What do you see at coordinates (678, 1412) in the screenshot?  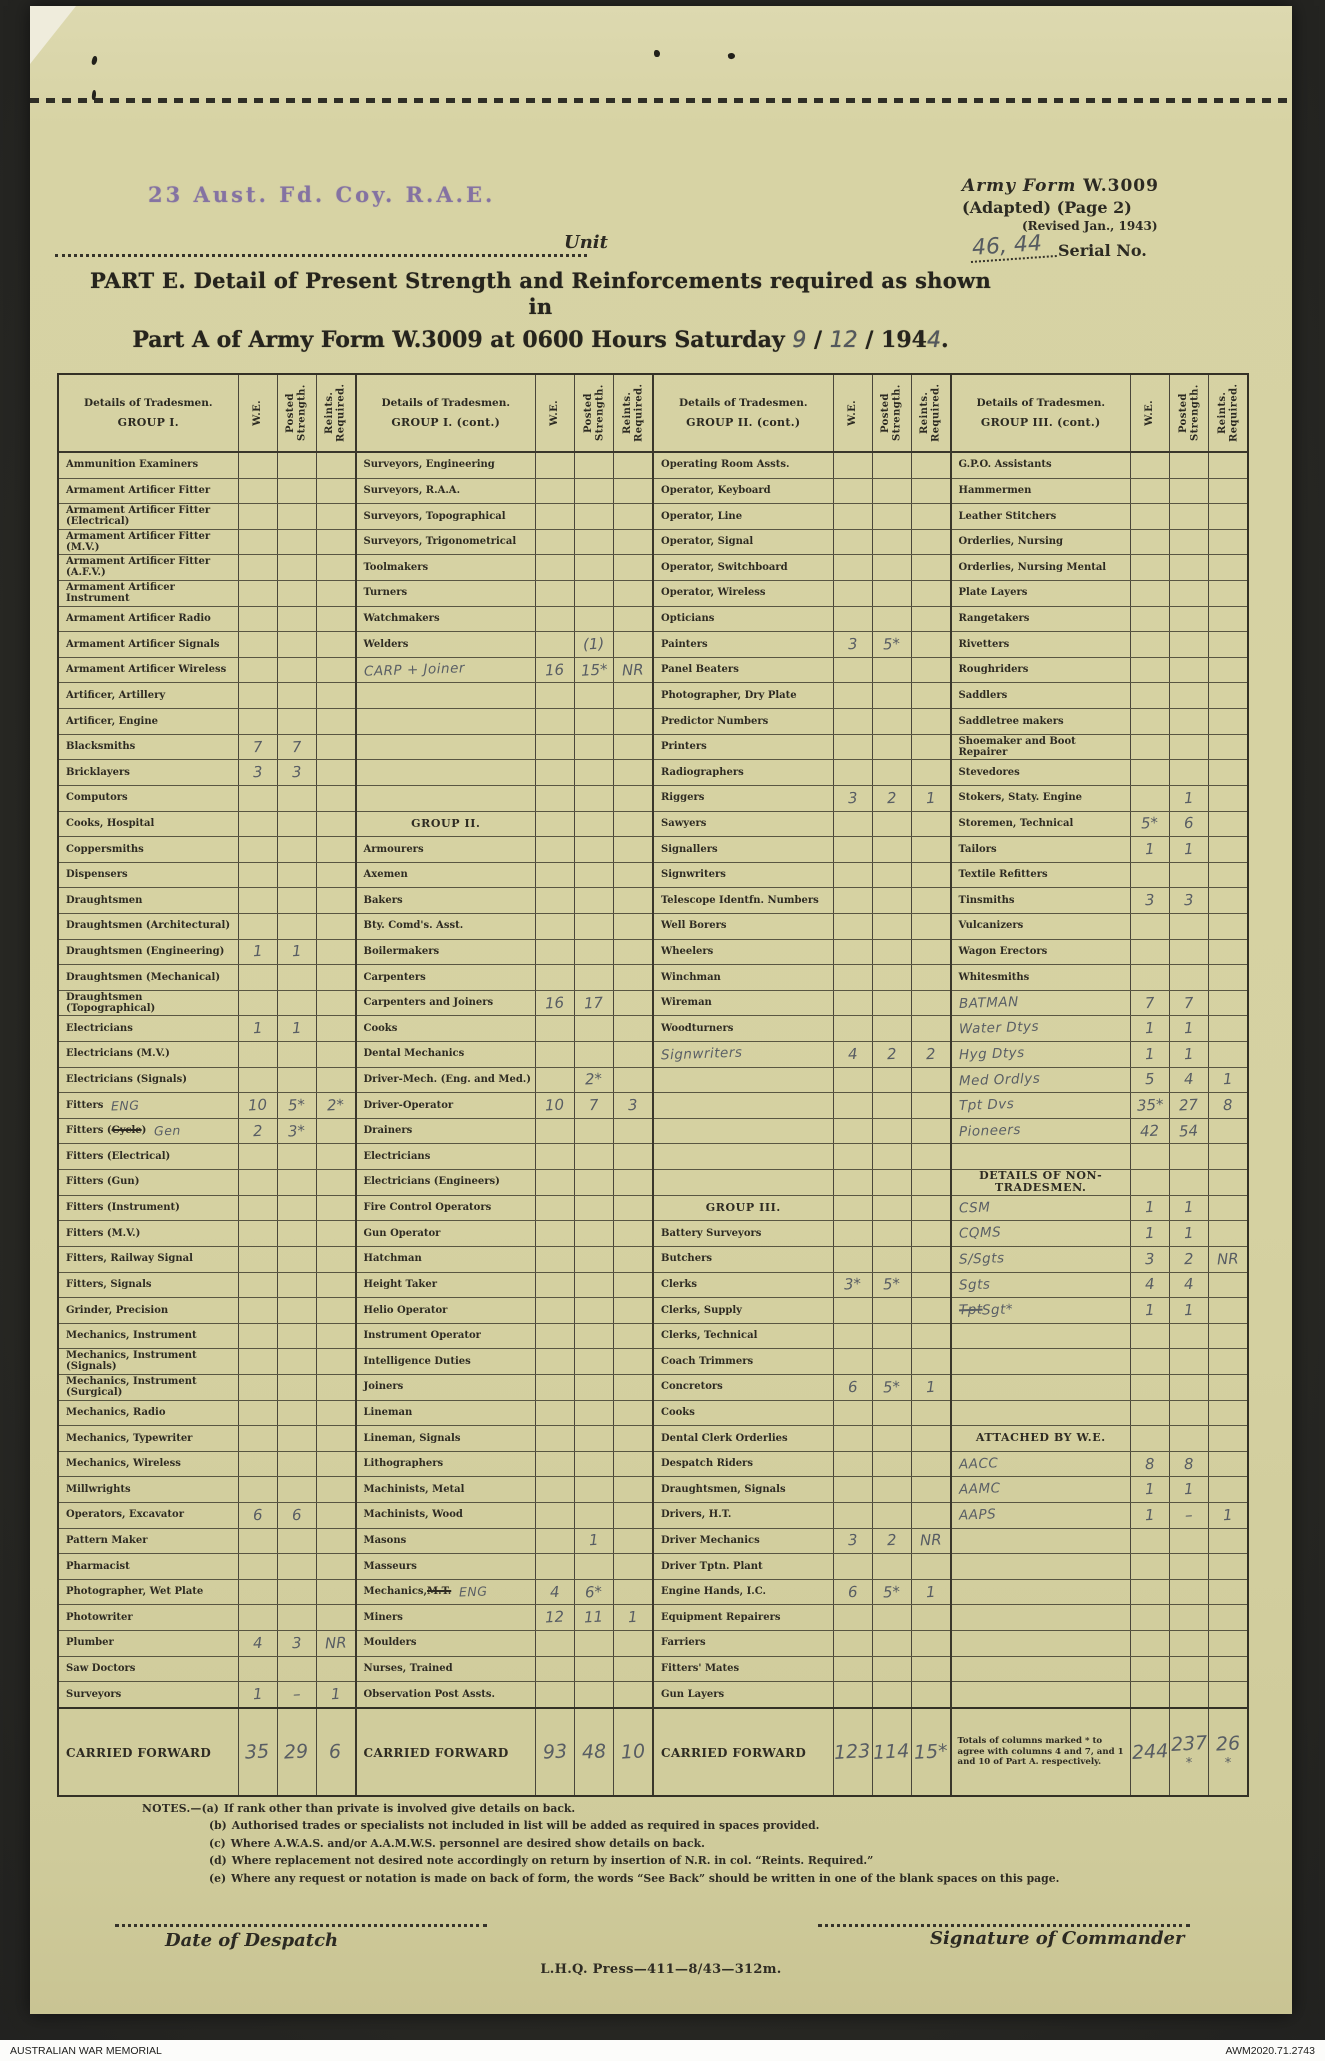 I see `trade-label: Cooks` at bounding box center [678, 1412].